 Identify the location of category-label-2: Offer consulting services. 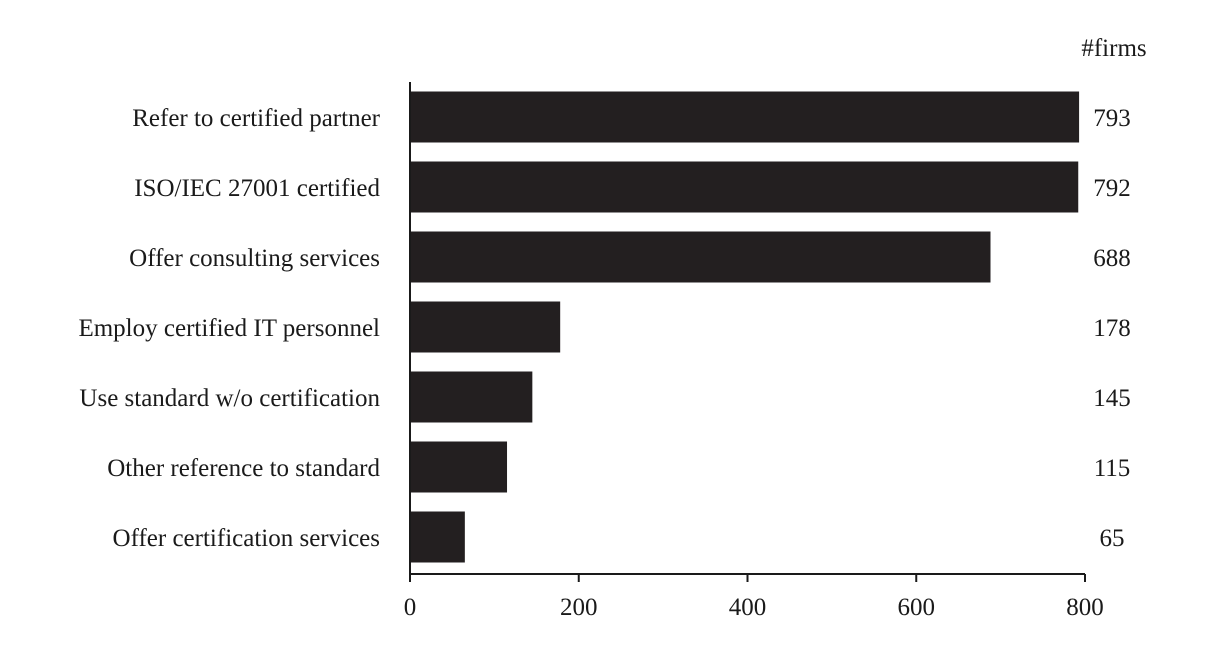
(254, 258).